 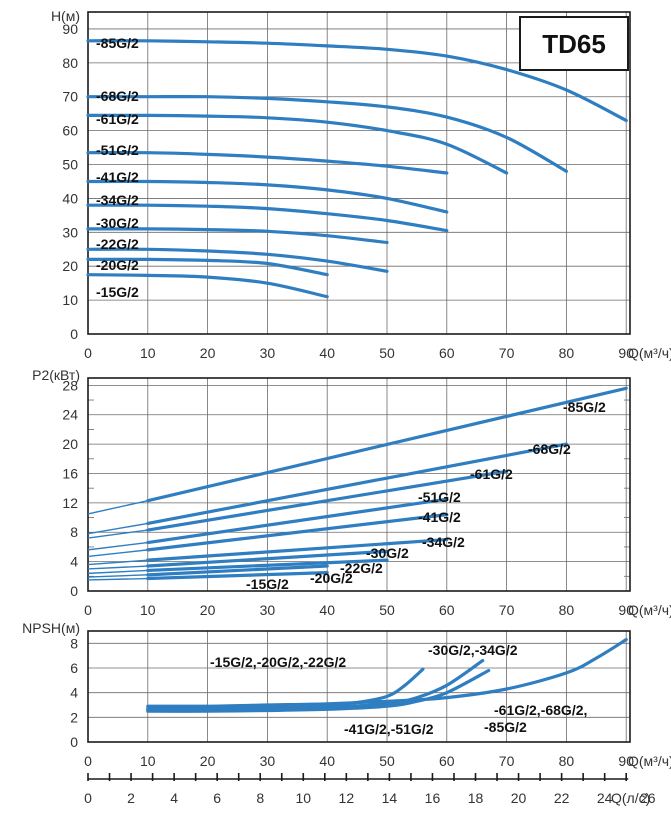 What do you see at coordinates (70, 473) in the screenshot?
I see `power-ytick-label: 16` at bounding box center [70, 473].